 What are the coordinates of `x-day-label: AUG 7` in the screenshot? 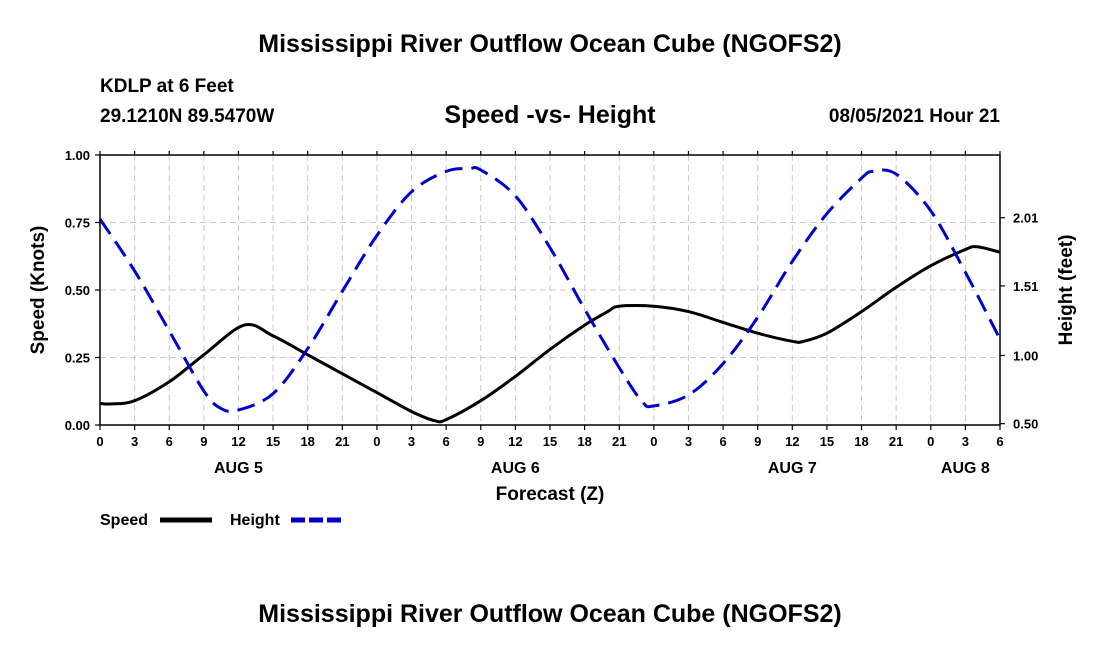 It's located at (792, 468).